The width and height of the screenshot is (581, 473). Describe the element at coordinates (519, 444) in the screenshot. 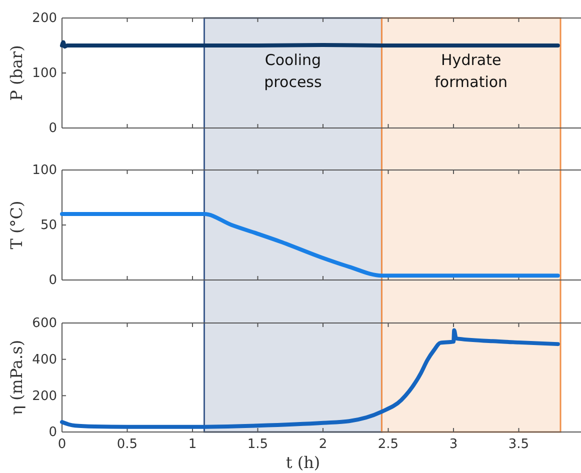

I see `x-tick-label: 3.5` at that location.